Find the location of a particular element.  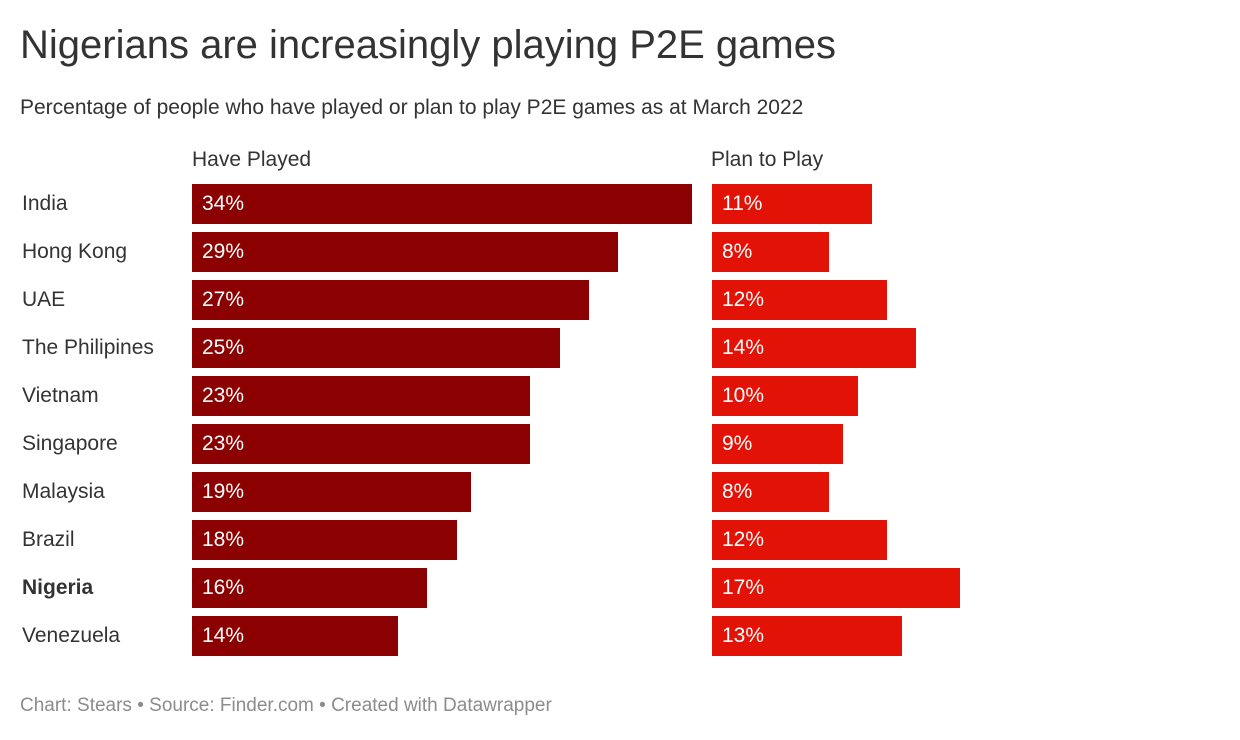

bar-have-played-uae is located at coordinates (390, 300).